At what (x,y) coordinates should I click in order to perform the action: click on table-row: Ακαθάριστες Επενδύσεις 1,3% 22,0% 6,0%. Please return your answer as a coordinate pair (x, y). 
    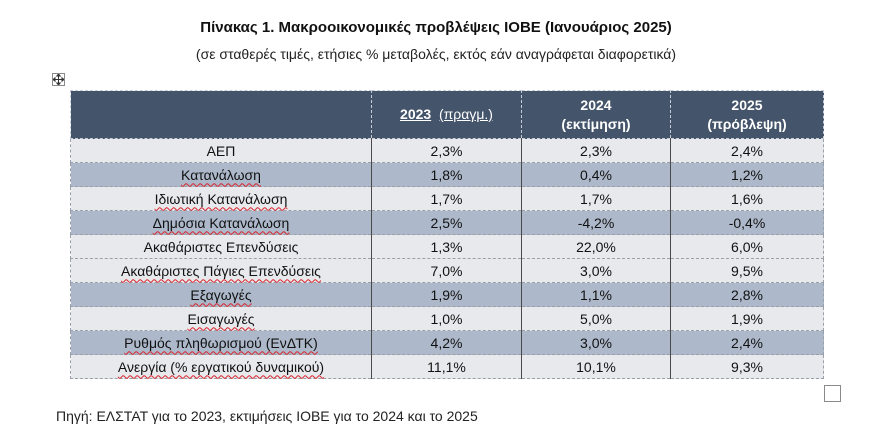
    Looking at the image, I should click on (447, 246).